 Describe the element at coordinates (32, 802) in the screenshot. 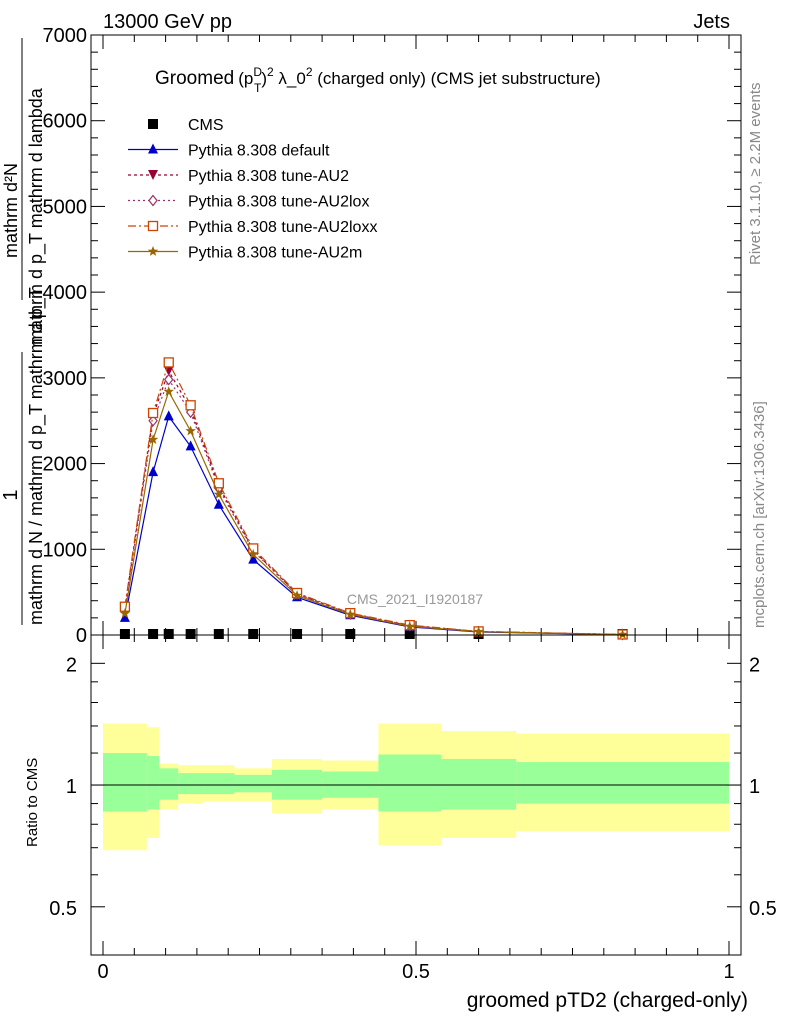

I see `ratio-ylabel: Ratio to CMS` at that location.